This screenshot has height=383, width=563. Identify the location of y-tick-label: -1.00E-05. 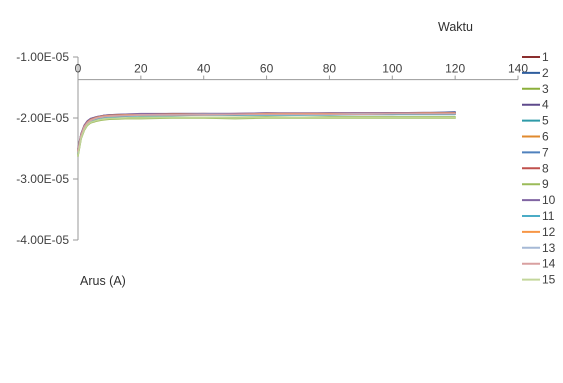
(42, 57).